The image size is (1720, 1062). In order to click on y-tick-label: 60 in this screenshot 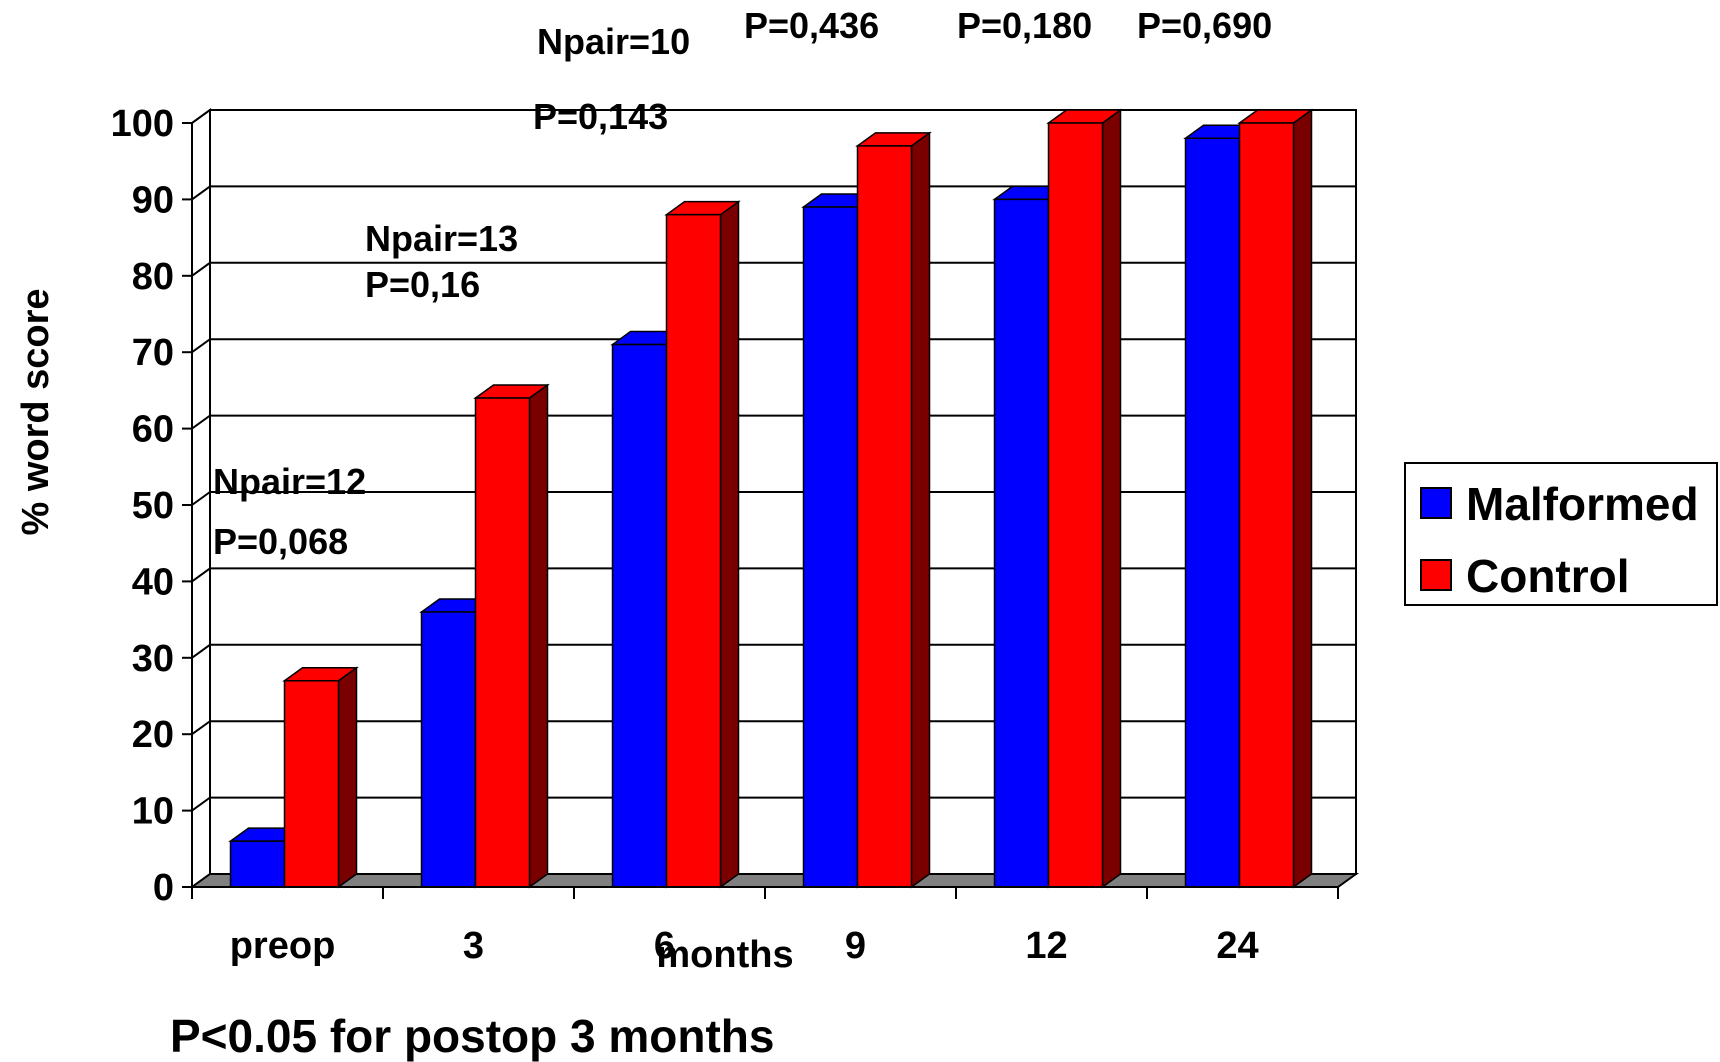, I will do `click(153, 430)`.